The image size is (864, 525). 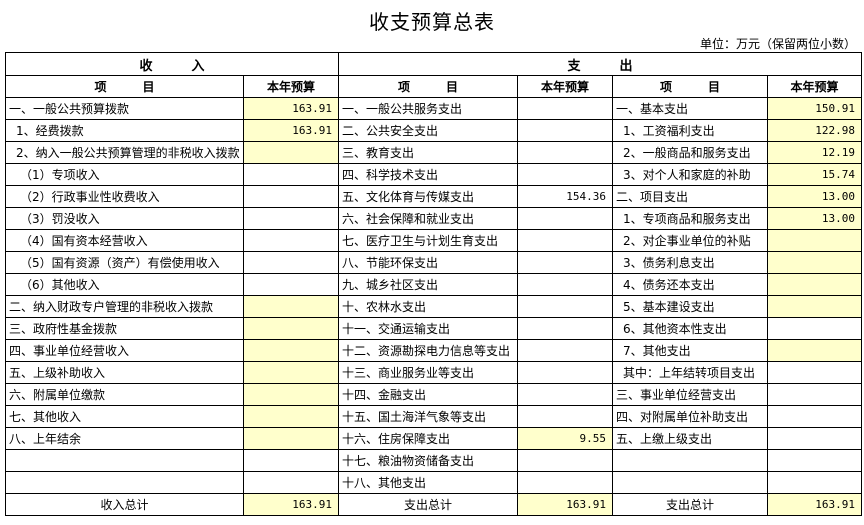 What do you see at coordinates (434, 174) in the screenshot?
I see `table-row: （1）专项收入 四、科学技术支出 3、对个人和家庭的补助 15.74` at bounding box center [434, 174].